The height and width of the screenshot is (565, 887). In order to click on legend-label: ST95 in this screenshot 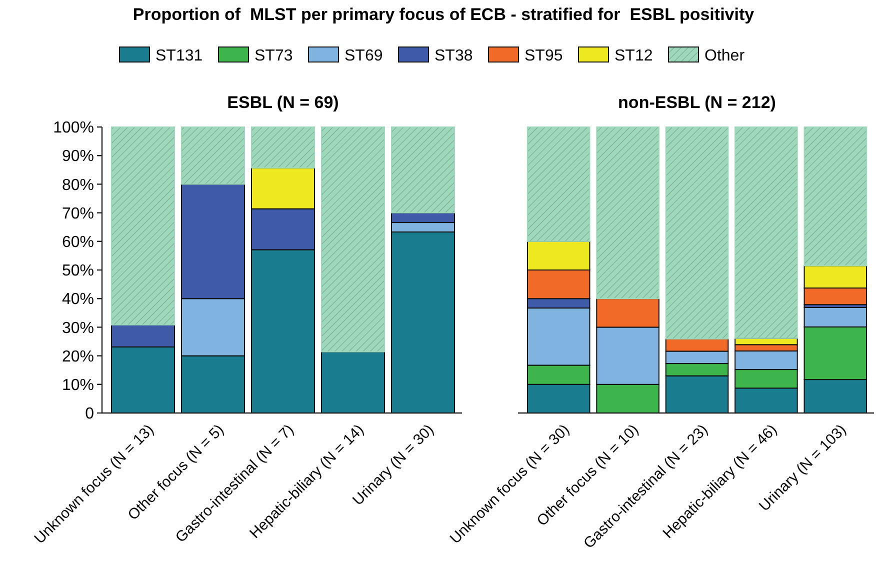, I will do `click(543, 56)`.